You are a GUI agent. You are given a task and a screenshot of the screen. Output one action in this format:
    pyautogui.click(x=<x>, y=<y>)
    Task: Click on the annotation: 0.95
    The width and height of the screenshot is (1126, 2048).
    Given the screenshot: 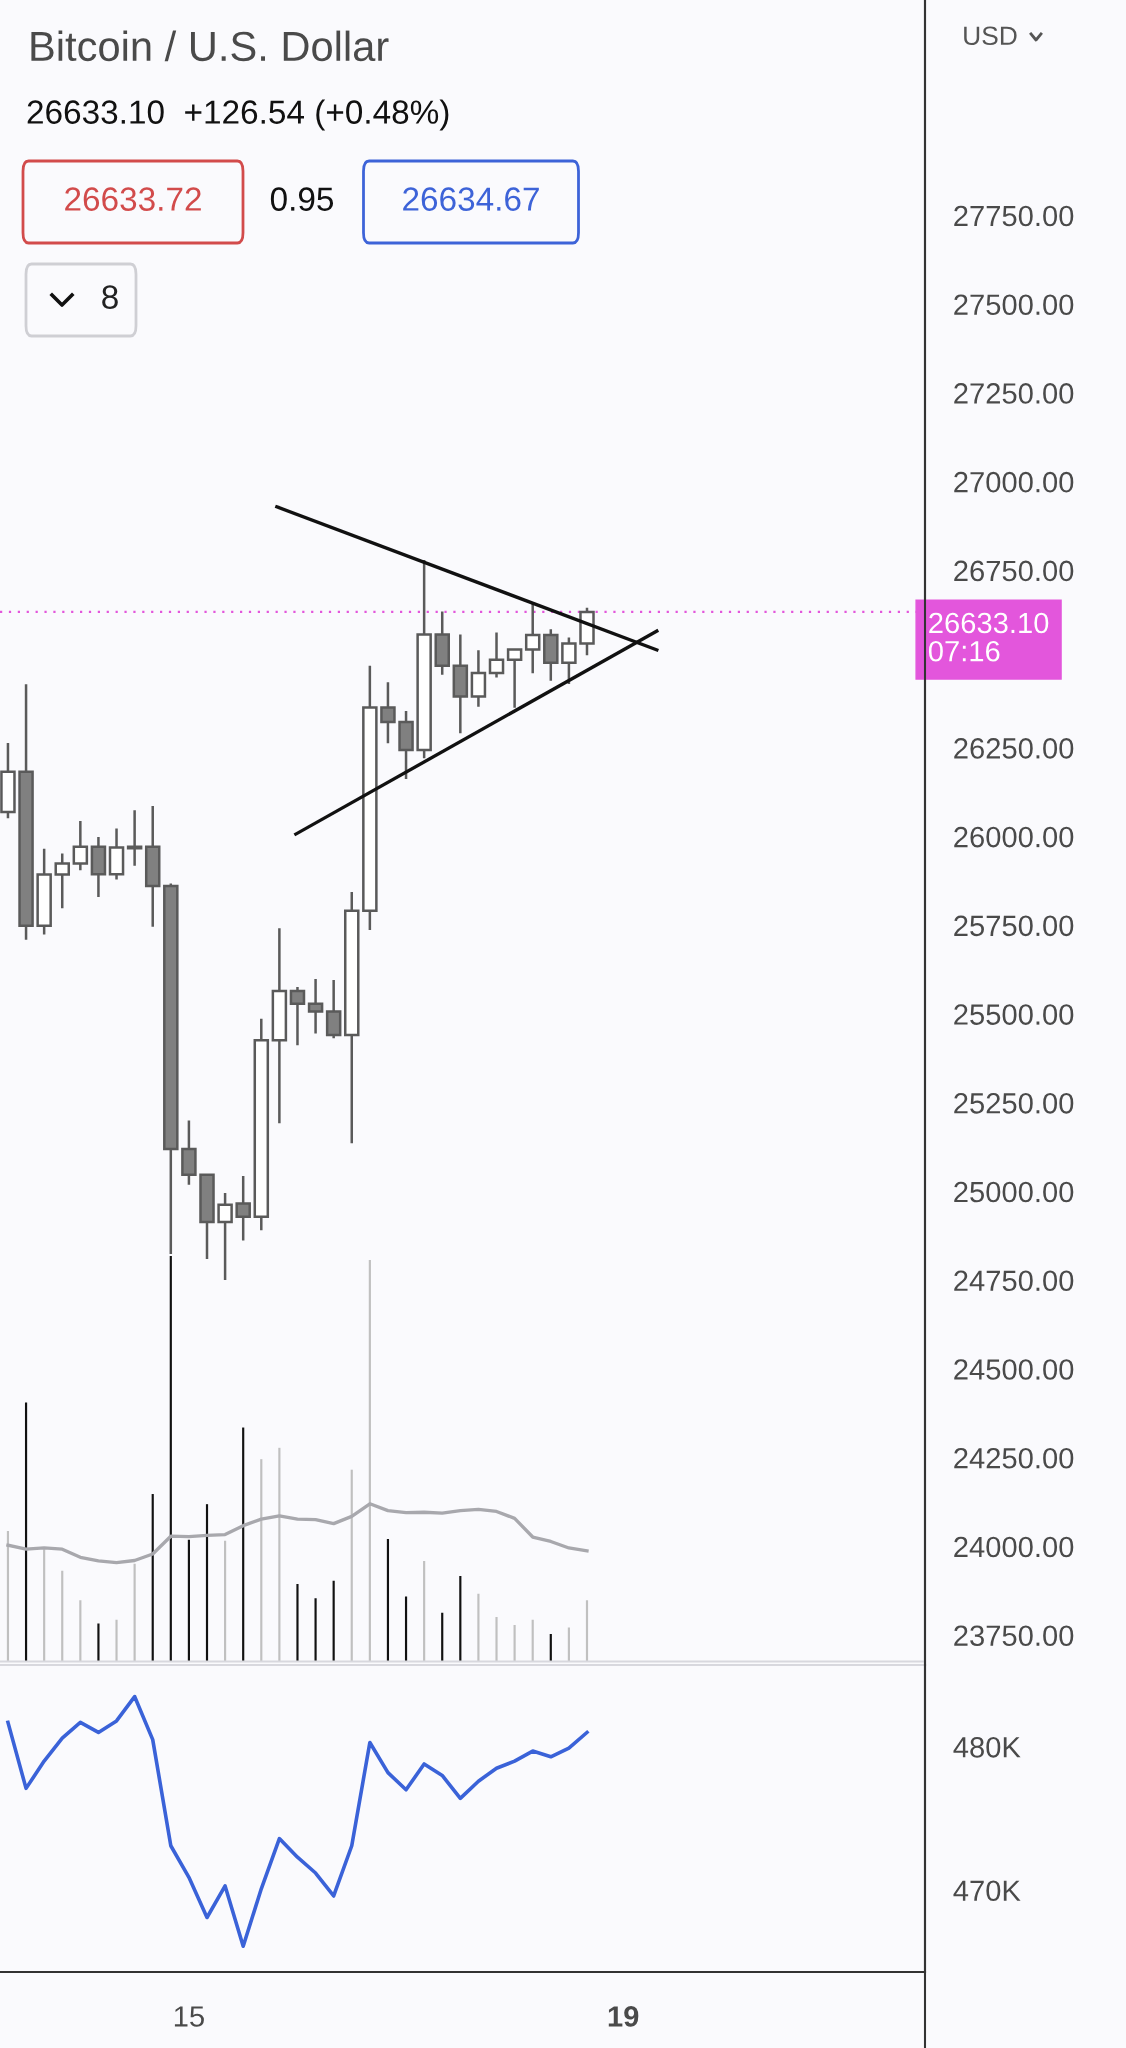 What is the action you would take?
    pyautogui.click(x=302, y=199)
    